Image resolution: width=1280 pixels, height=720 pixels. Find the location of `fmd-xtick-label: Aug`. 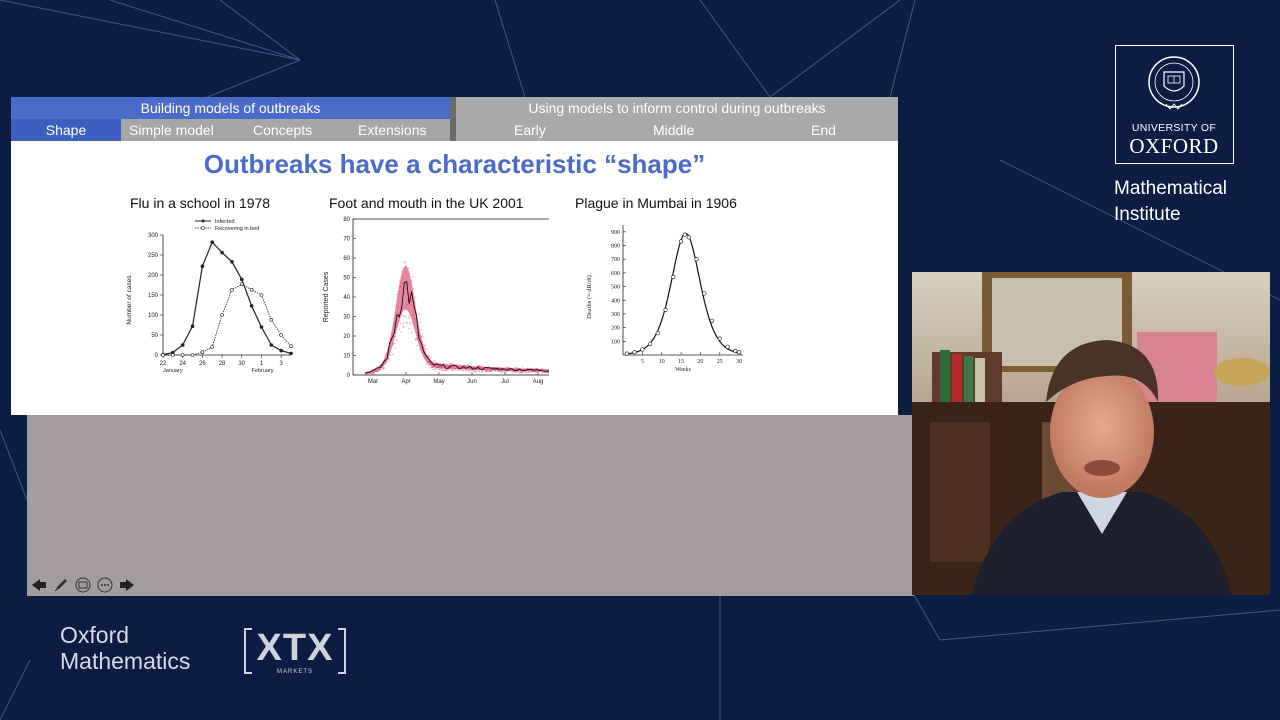

fmd-xtick-label: Aug is located at coordinates (538, 382).